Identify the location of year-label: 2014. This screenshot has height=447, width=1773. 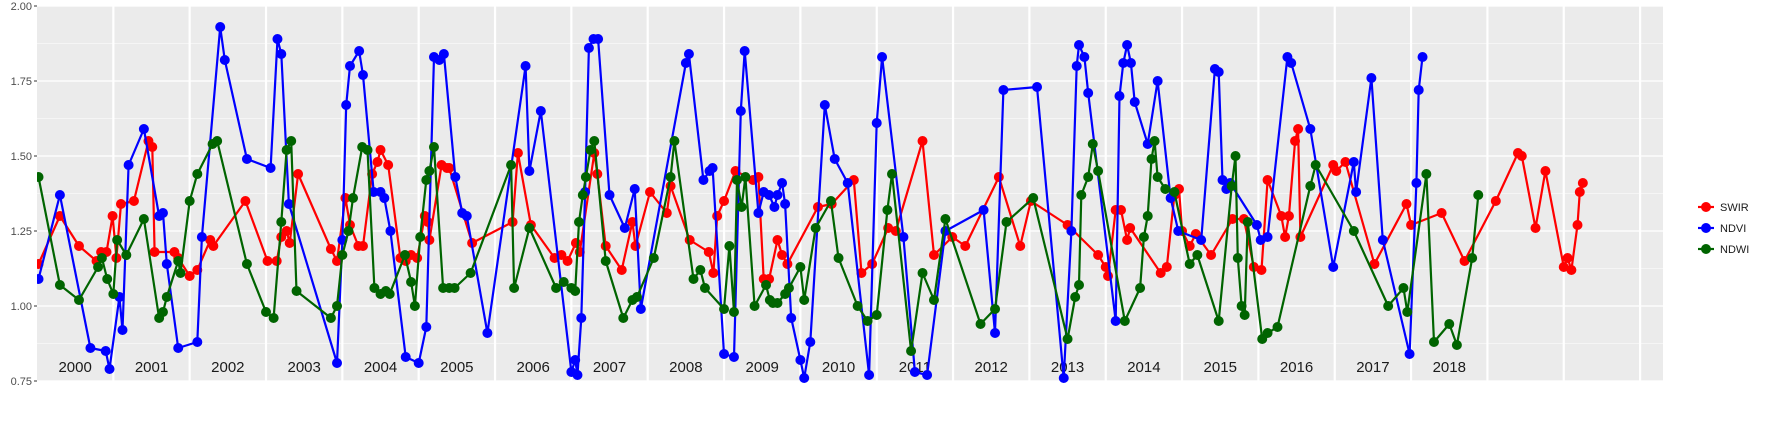
(1143, 367).